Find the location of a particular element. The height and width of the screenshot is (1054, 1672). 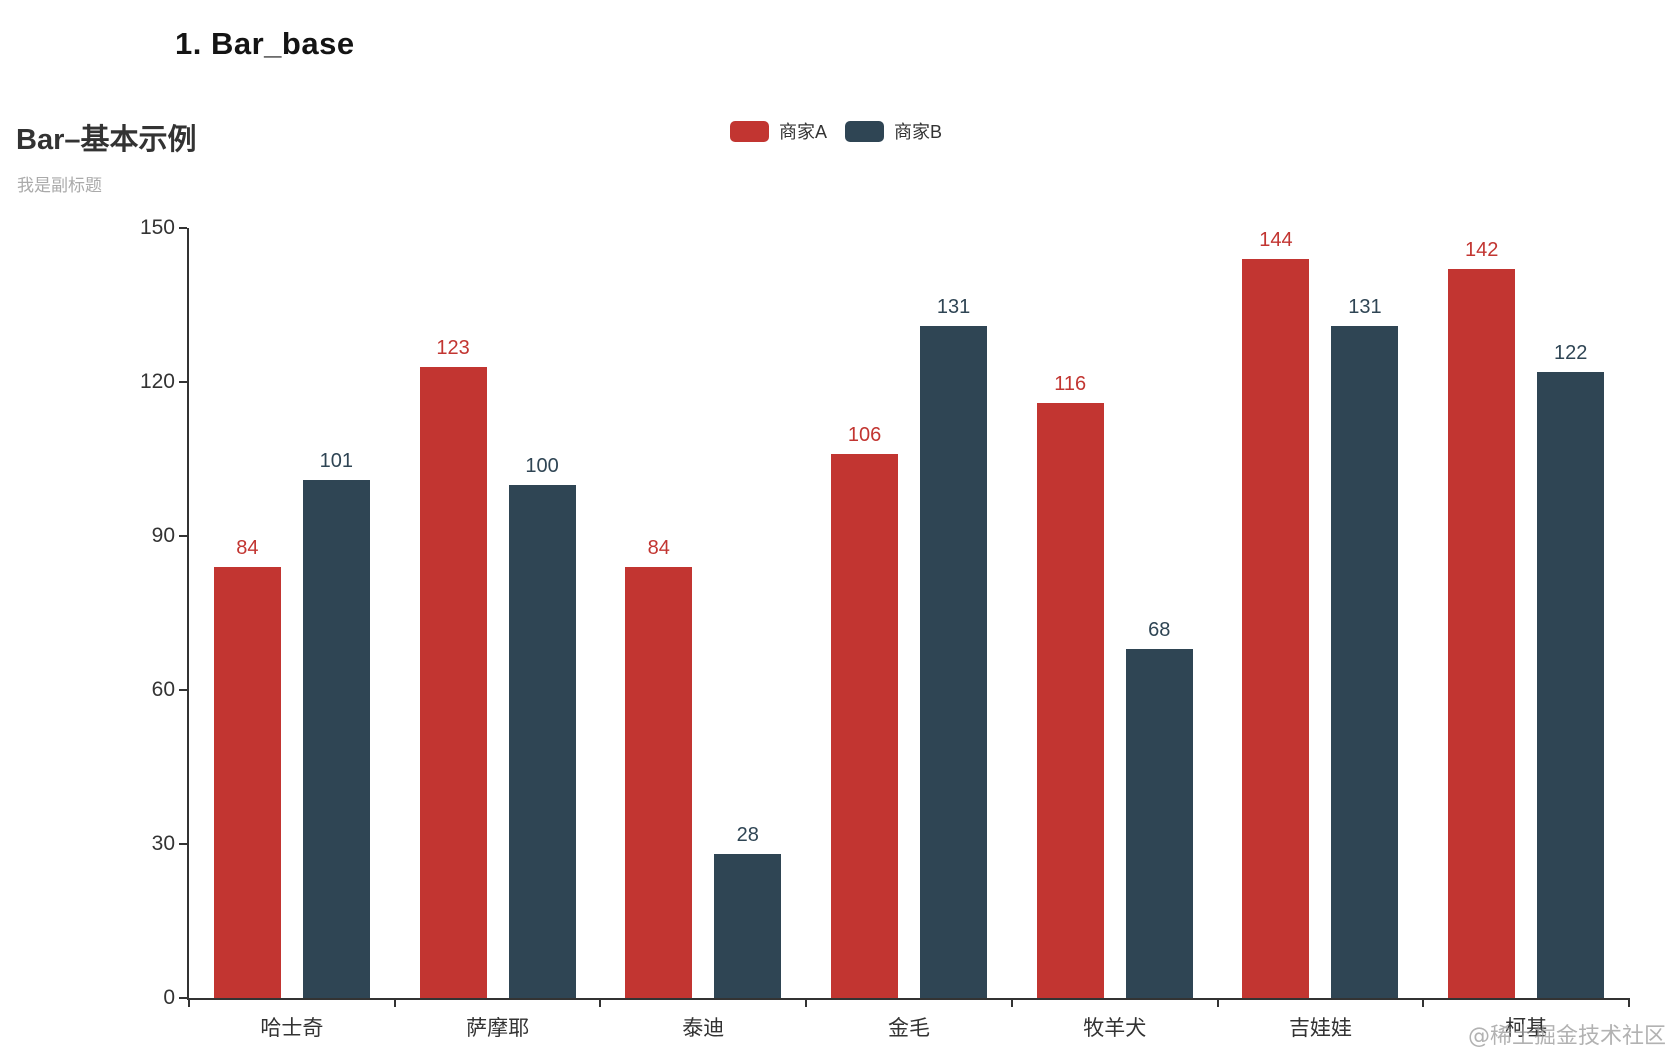

bar-wrapper: 123 is located at coordinates (453, 667).